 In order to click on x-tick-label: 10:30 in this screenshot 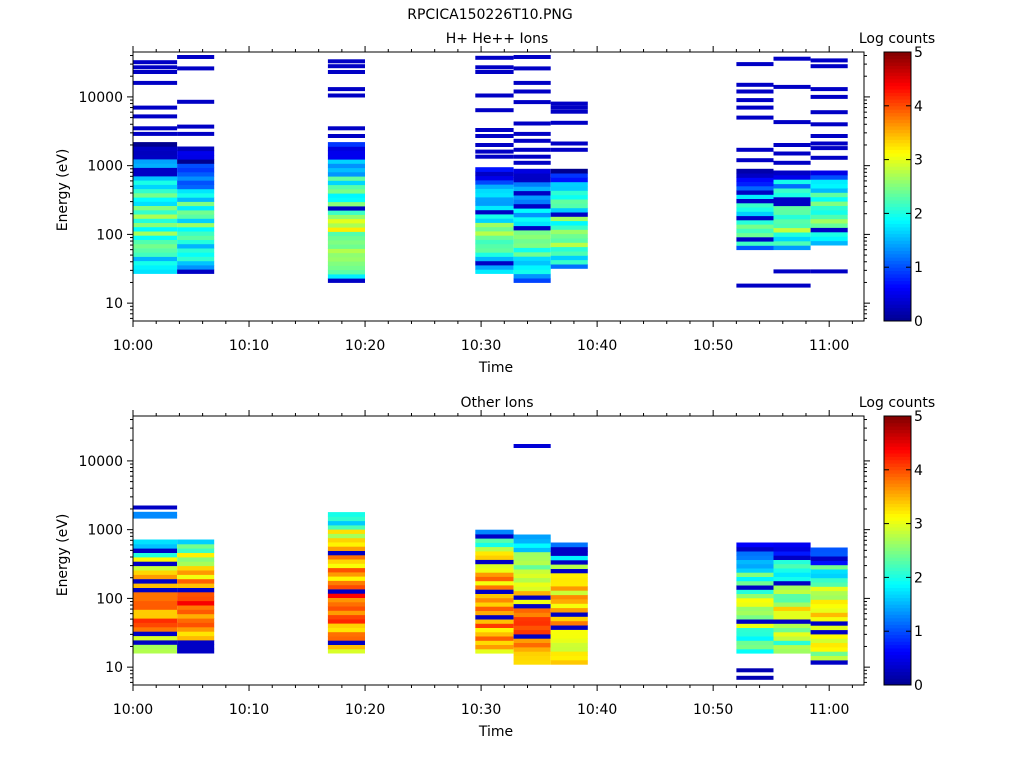, I will do `click(481, 346)`.